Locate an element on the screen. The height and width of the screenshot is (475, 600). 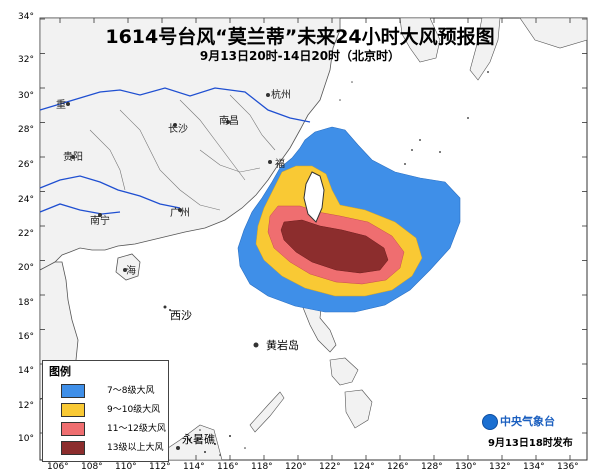
lat-label: 30° is located at coordinates (26, 96).